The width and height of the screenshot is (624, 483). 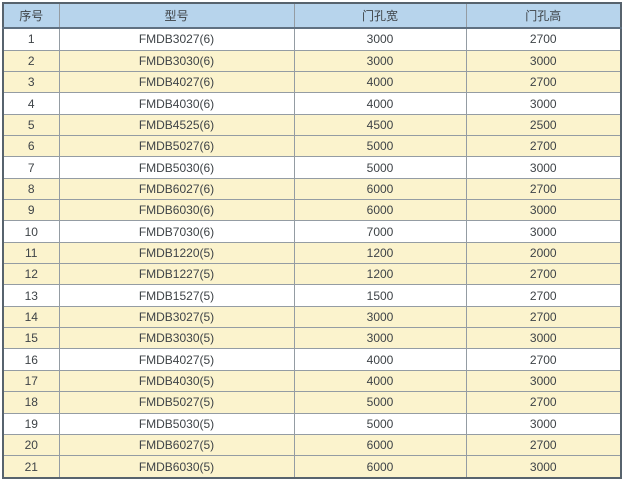 I want to click on table-row: 17 FMDB4030(5) 4000 3000, so click(x=312, y=381).